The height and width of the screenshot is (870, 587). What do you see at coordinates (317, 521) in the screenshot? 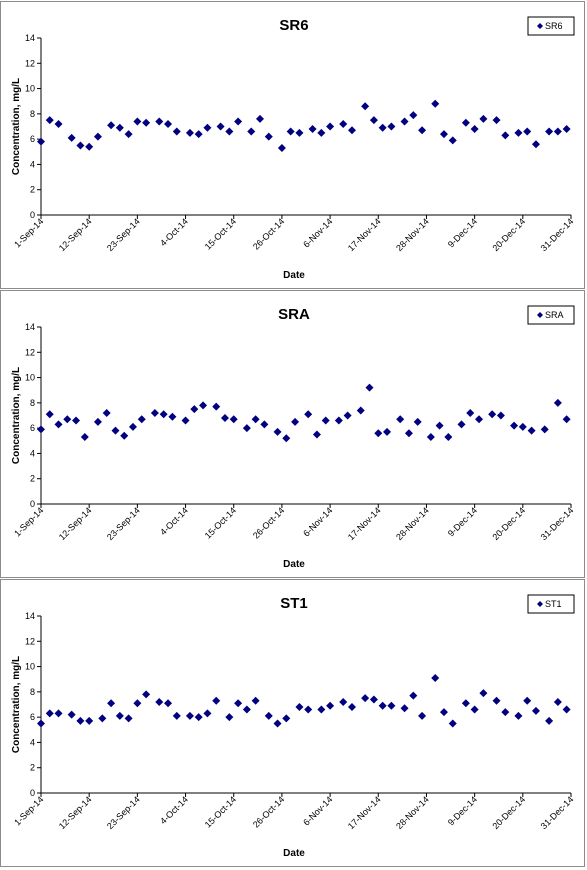
I see `x-tick-label: 6-Nov-14` at bounding box center [317, 521].